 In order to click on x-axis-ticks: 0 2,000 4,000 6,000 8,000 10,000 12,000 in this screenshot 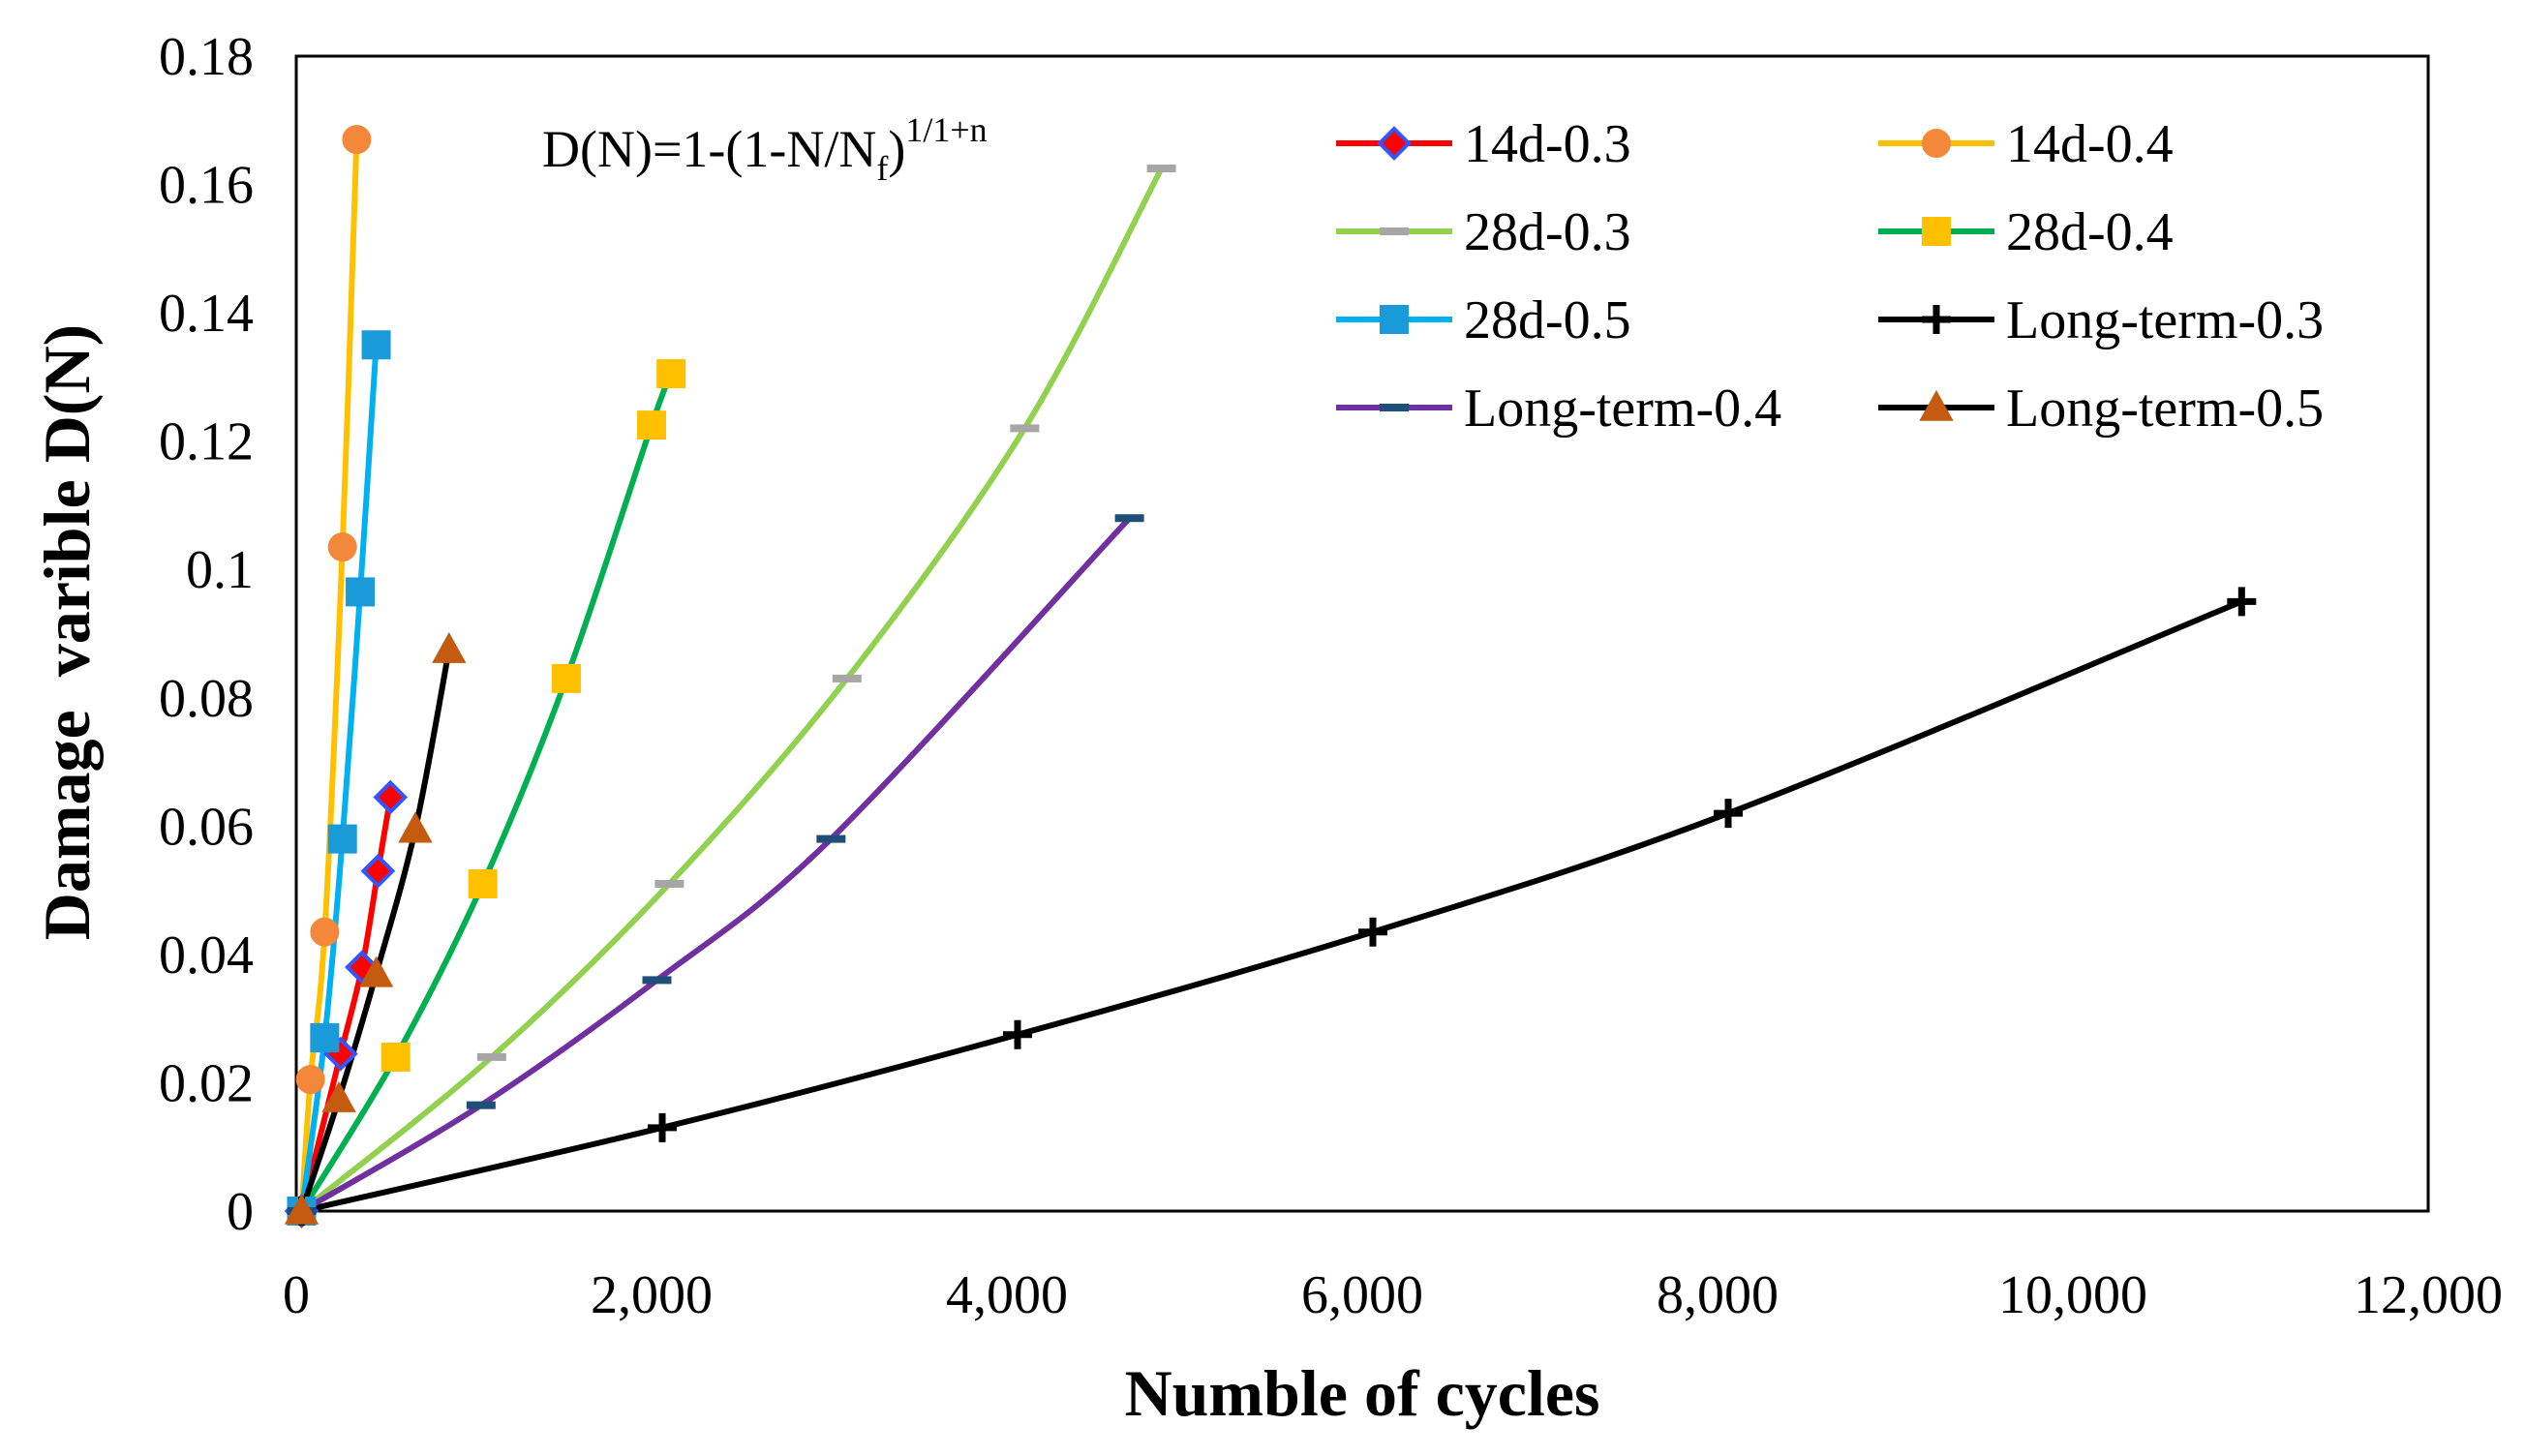, I will do `click(1393, 1295)`.